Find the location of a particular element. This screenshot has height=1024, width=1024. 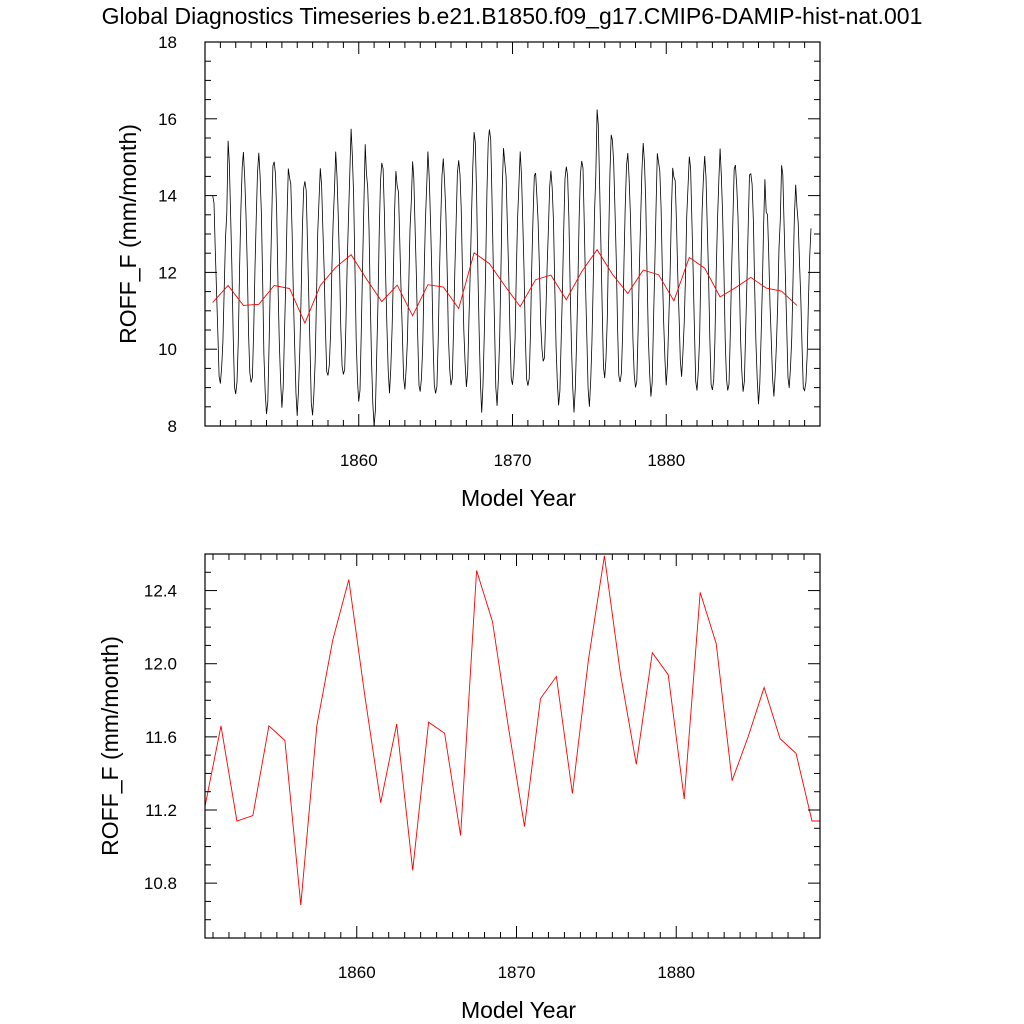

y-tick-label: 18 is located at coordinates (167, 42).